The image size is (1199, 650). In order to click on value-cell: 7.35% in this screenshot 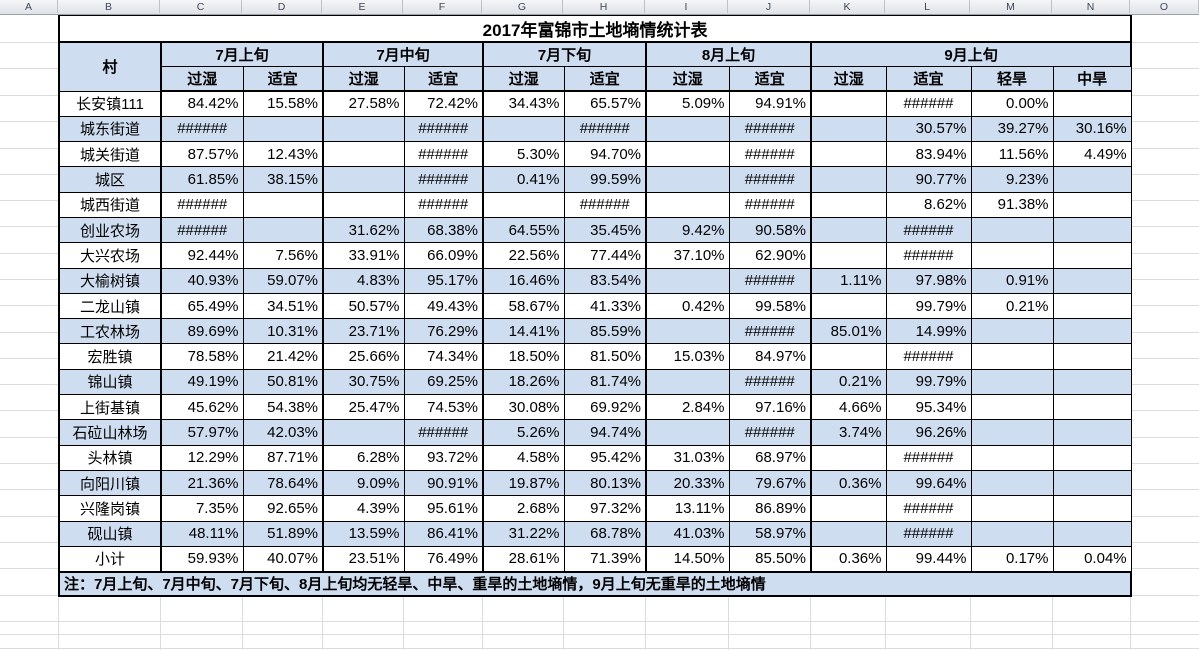, I will do `click(202, 508)`.